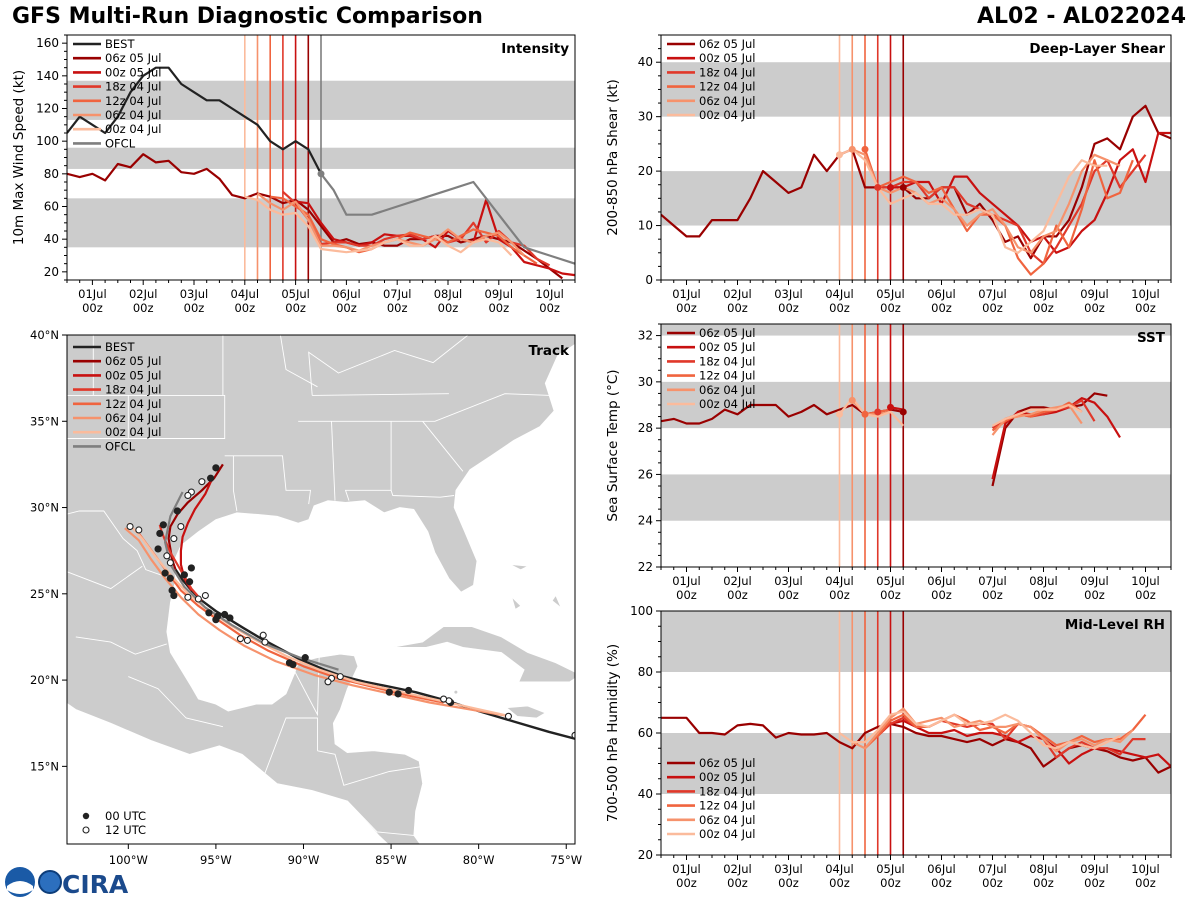  Describe the element at coordinates (44, 335) in the screenshot. I see `lat-tick-label: 40°N` at that location.